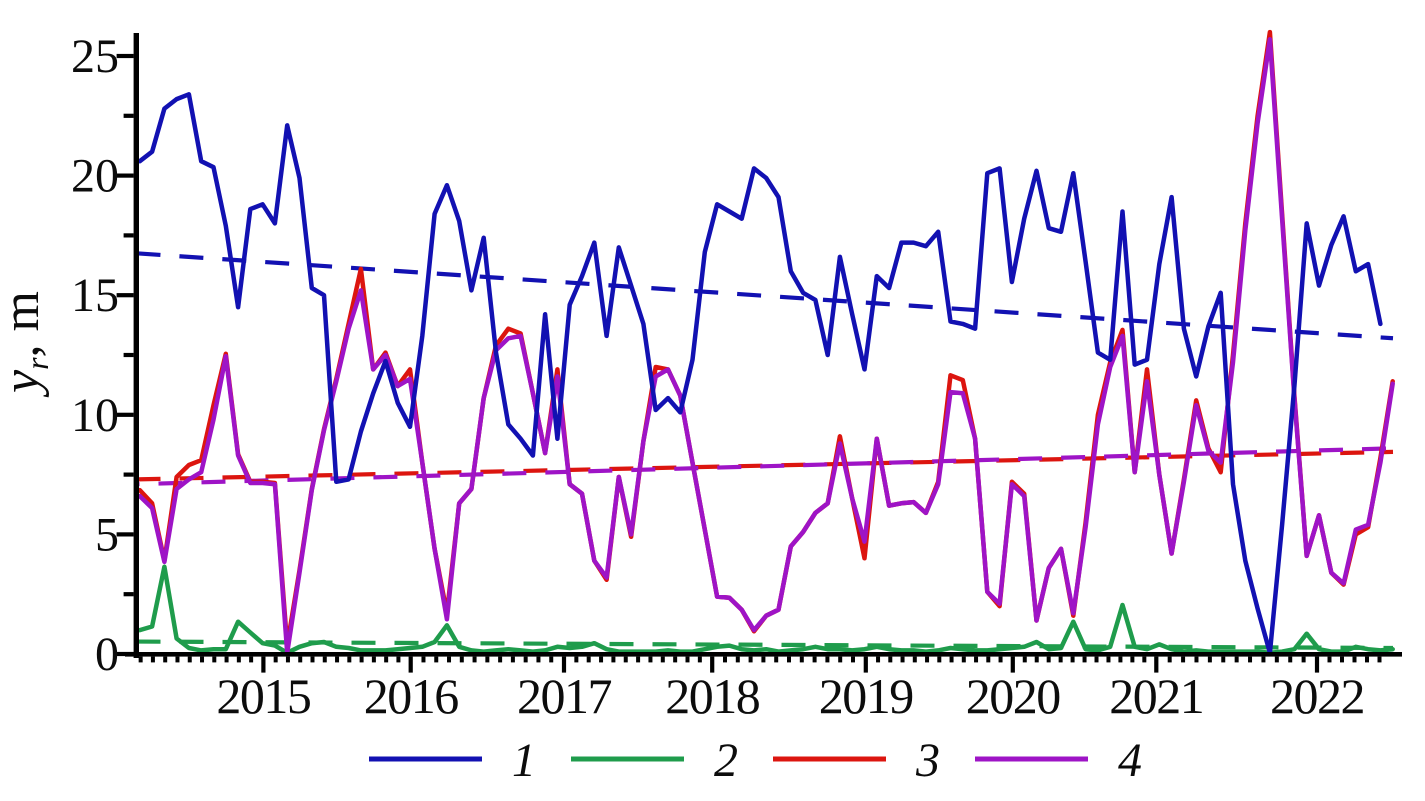 The height and width of the screenshot is (801, 1425). Describe the element at coordinates (726, 760) in the screenshot. I see `svg-text: 2` at that location.